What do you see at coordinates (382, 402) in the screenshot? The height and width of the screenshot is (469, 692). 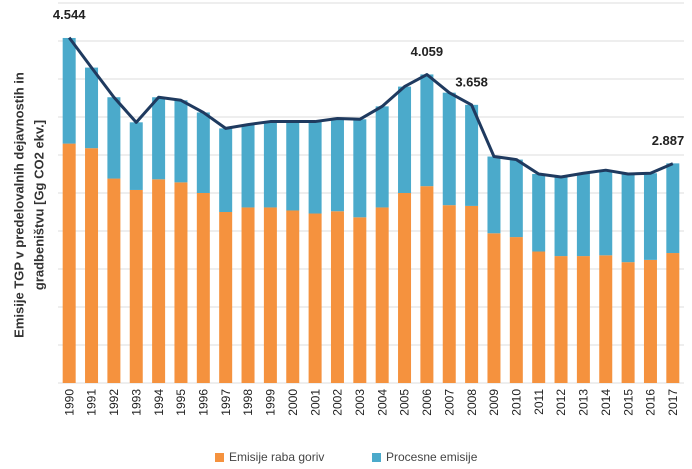 I see `x-tick-label: 2004` at bounding box center [382, 402].